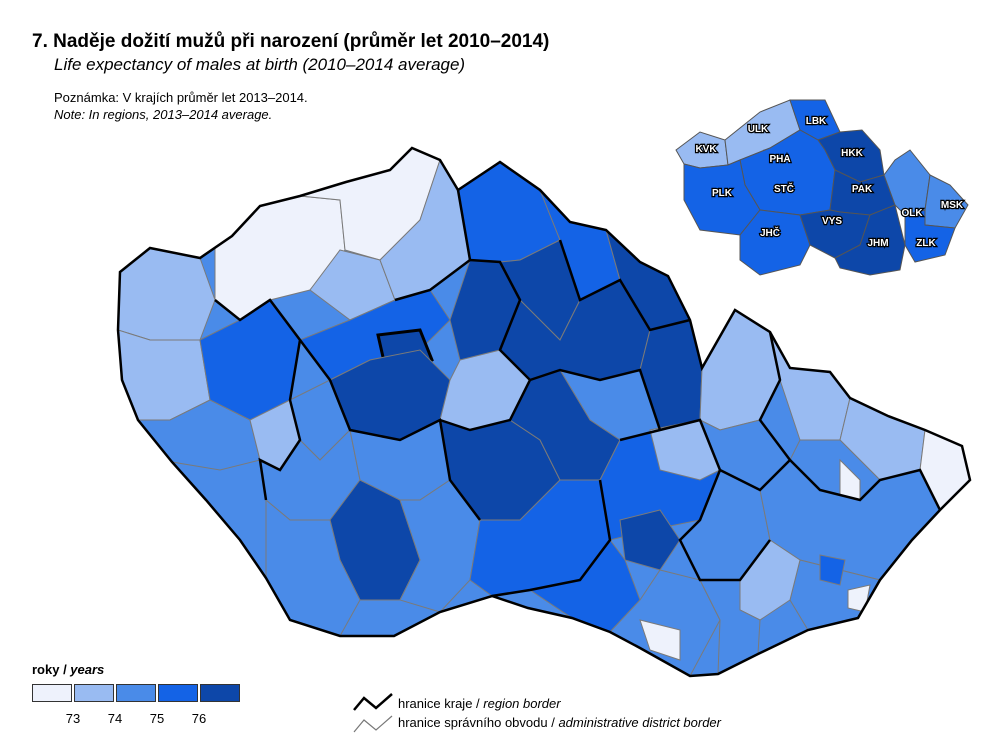  I want to click on legend-swatches, so click(137, 693).